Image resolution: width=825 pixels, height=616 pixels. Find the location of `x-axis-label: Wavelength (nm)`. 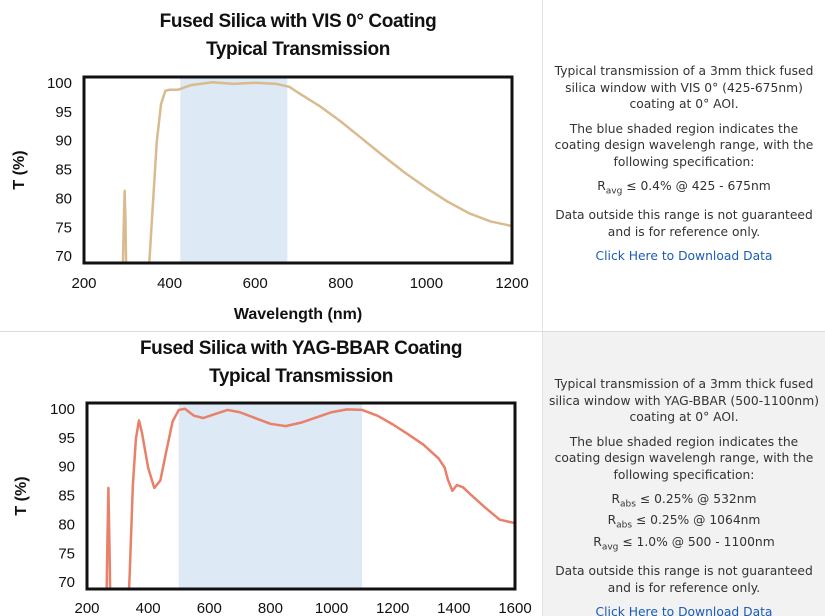

x-axis-label: Wavelength (nm) is located at coordinates (298, 314).